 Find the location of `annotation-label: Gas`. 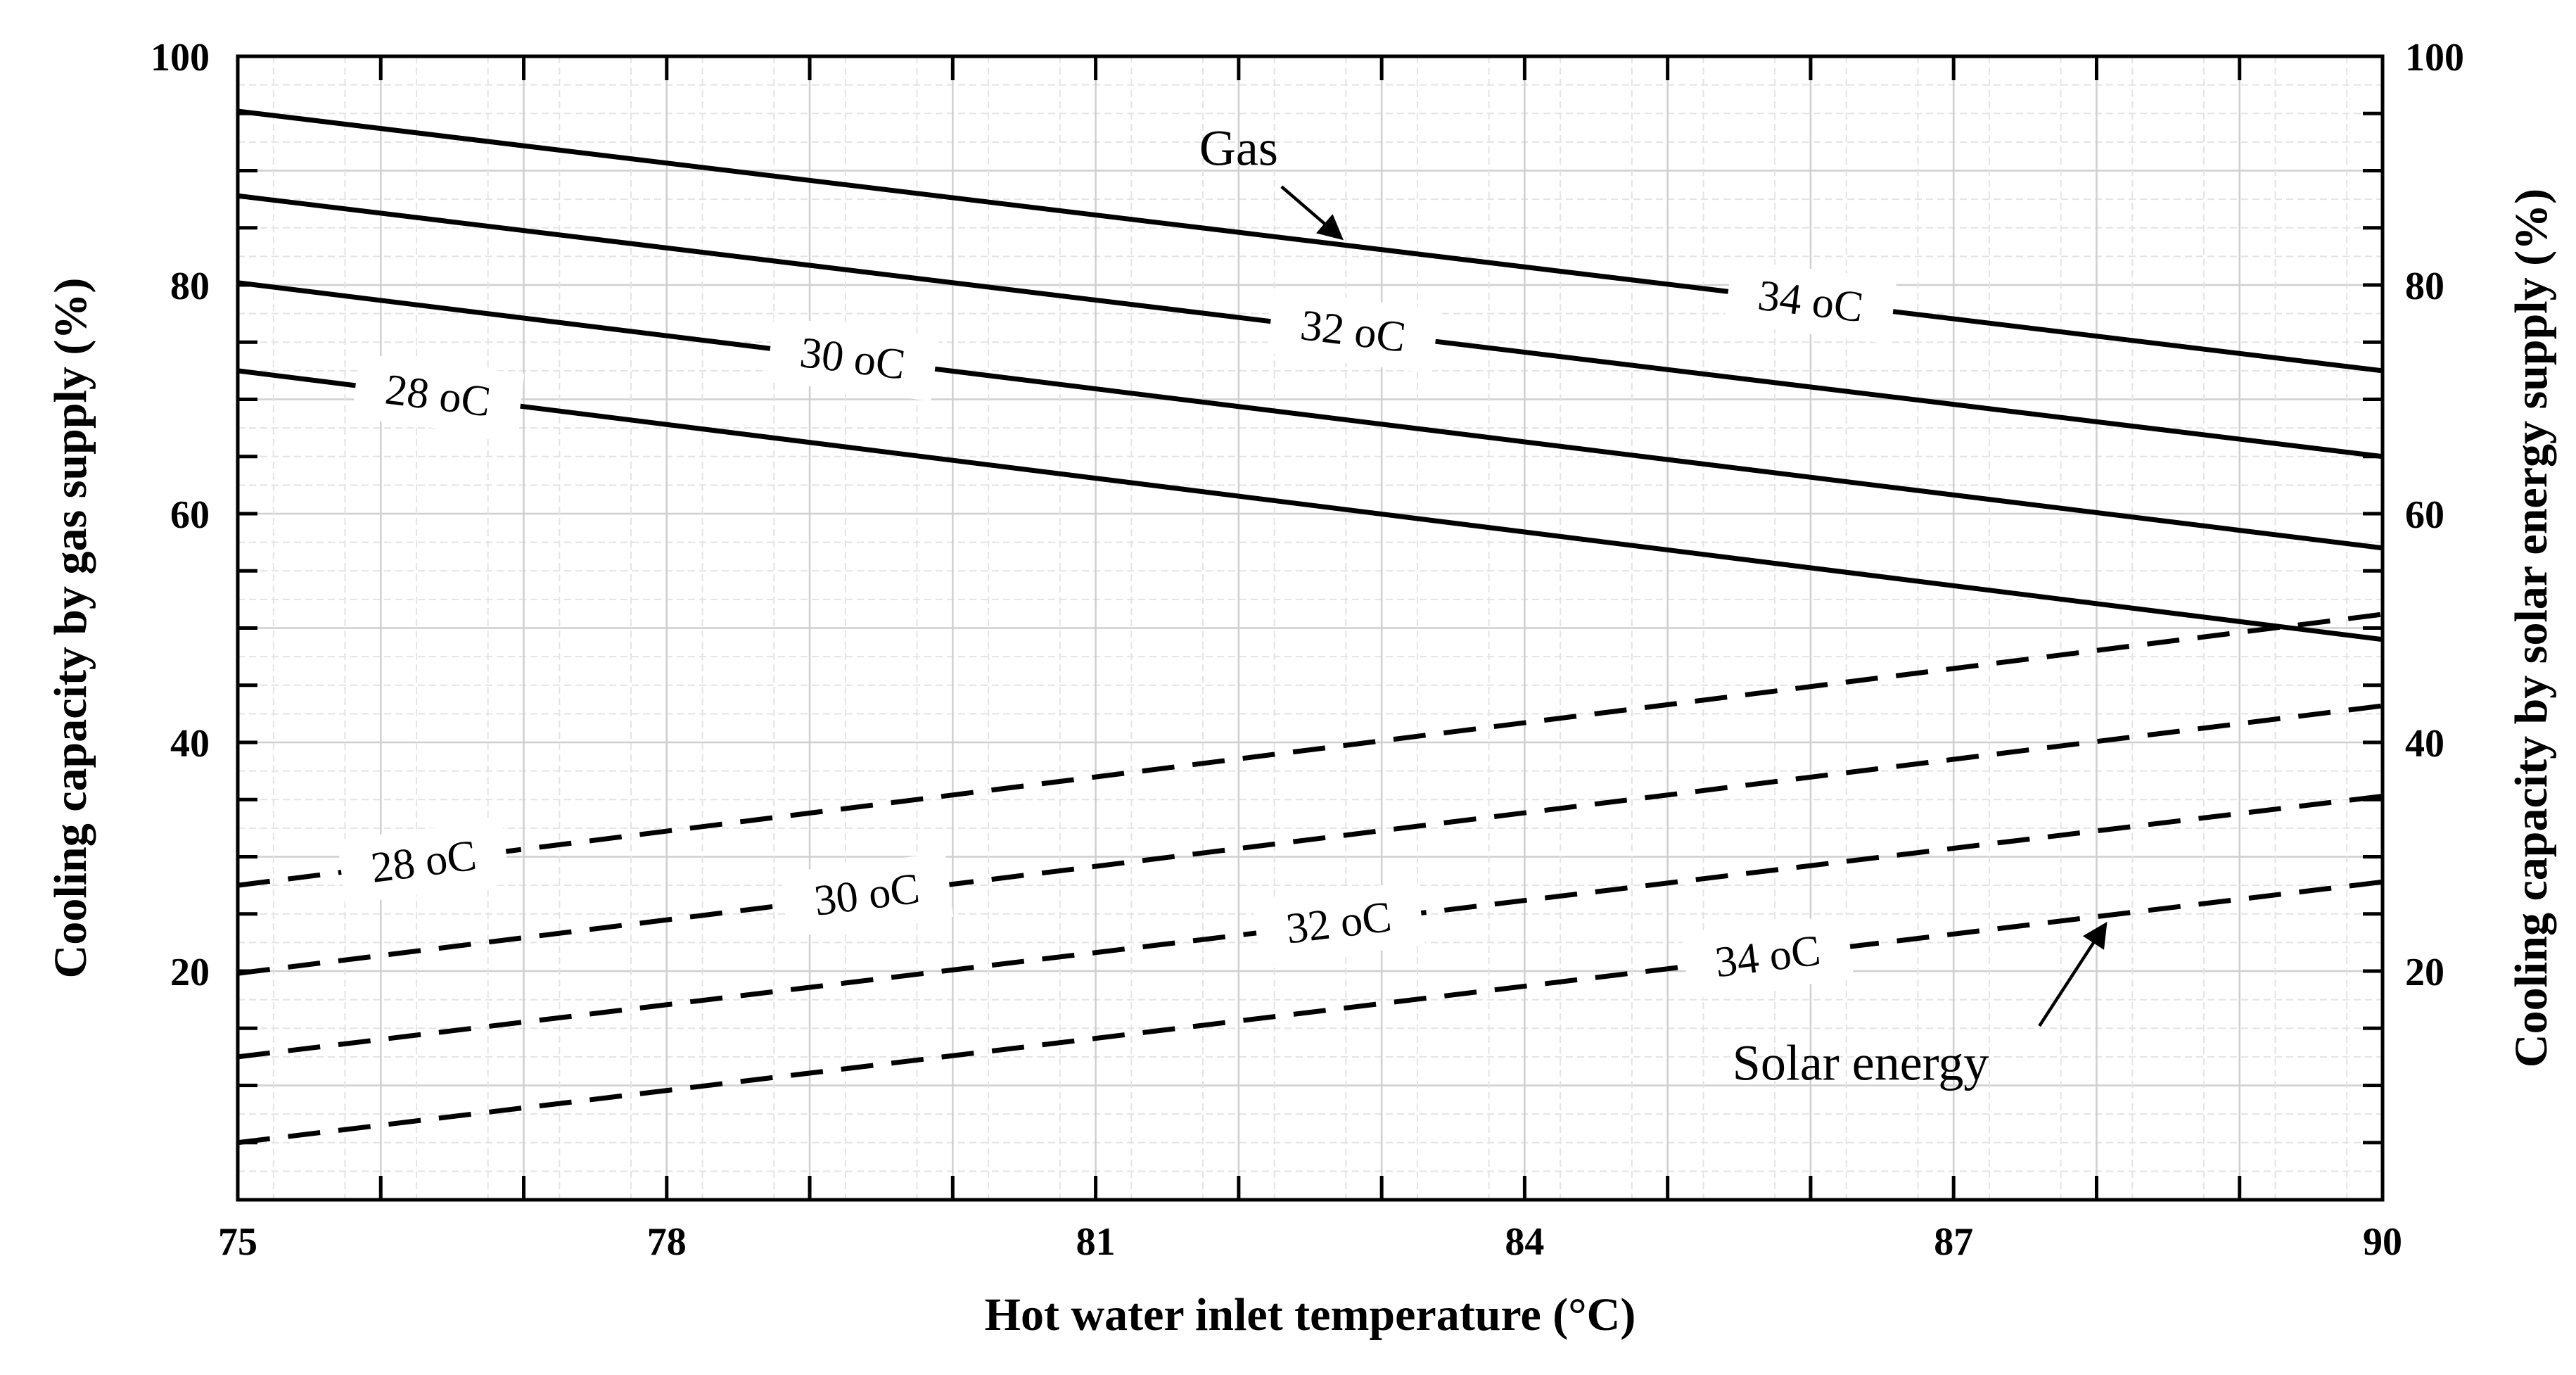

annotation-label: Gas is located at coordinates (1238, 148).